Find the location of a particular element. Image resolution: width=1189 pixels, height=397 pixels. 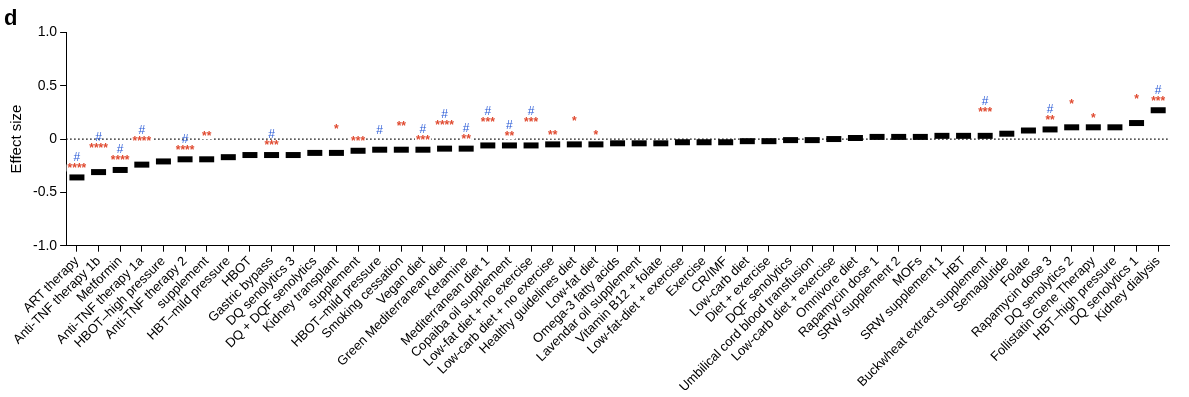

y-tick-label: -0.5 is located at coordinates (45, 191).